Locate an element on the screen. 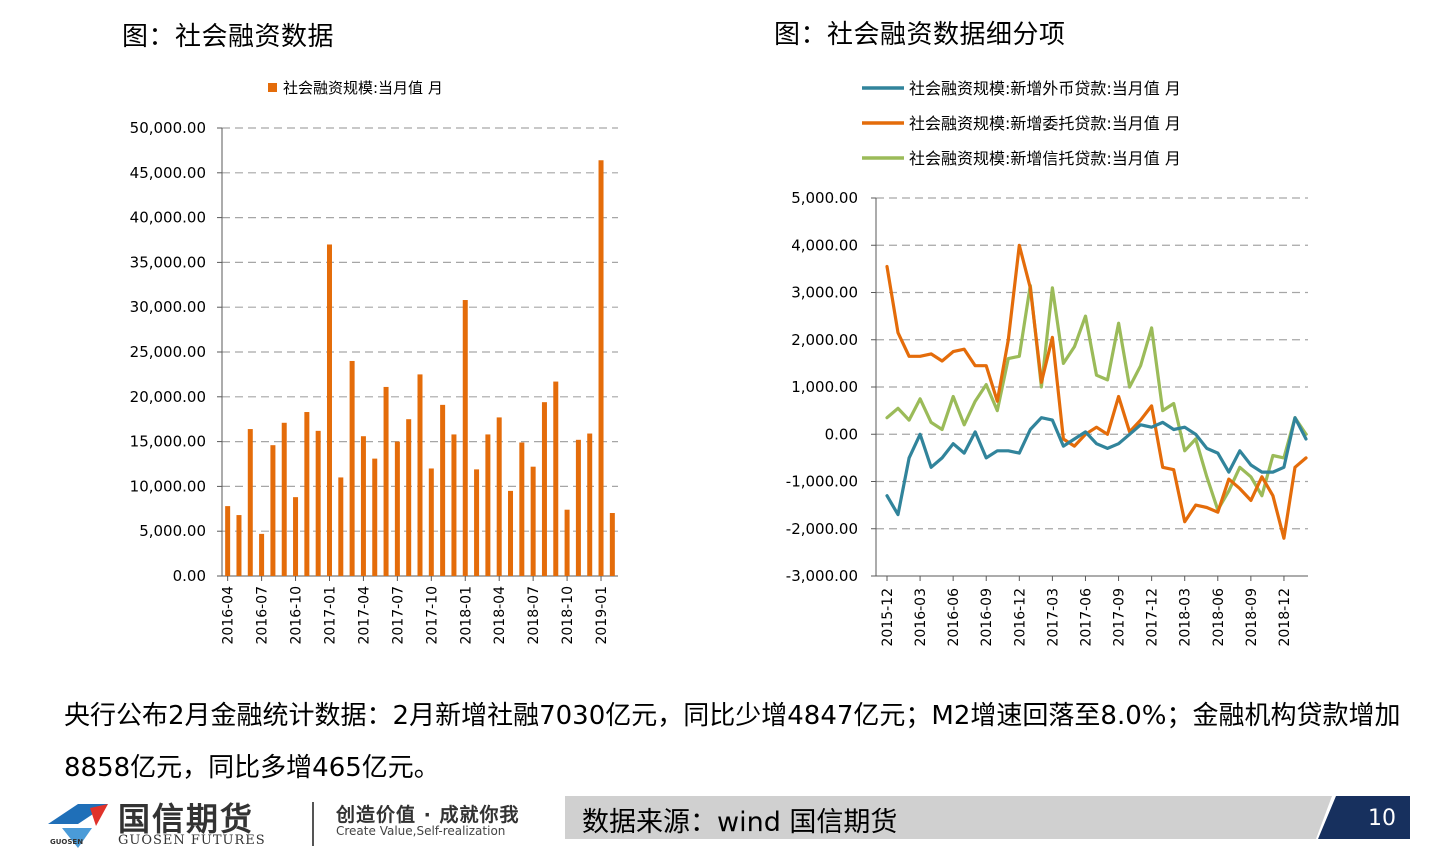  data-source: 数据来源：wind 国信期货 is located at coordinates (740, 822).